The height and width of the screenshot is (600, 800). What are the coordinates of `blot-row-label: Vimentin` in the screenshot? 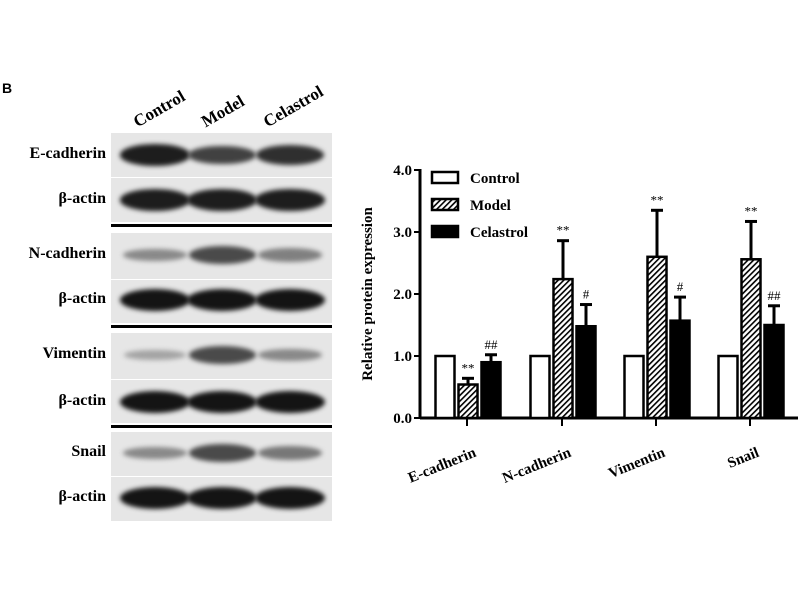 It's located at (74, 353).